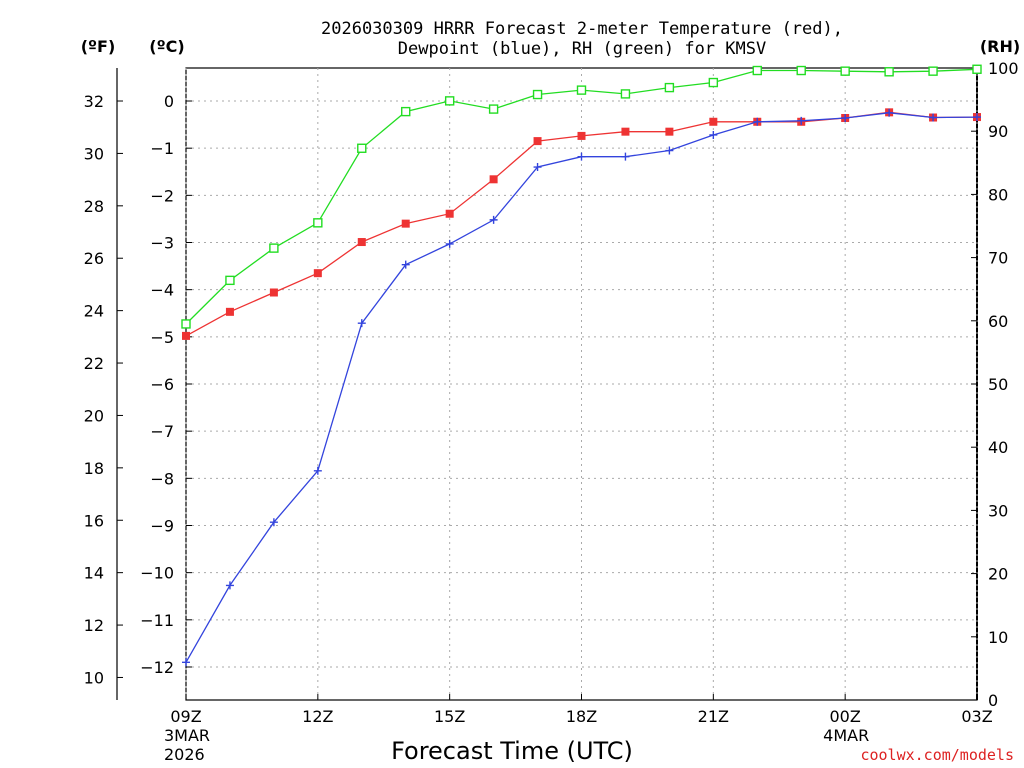 The width and height of the screenshot is (1024, 768). What do you see at coordinates (998, 447) in the screenshot?
I see `rh-tick-label: 40` at bounding box center [998, 447].